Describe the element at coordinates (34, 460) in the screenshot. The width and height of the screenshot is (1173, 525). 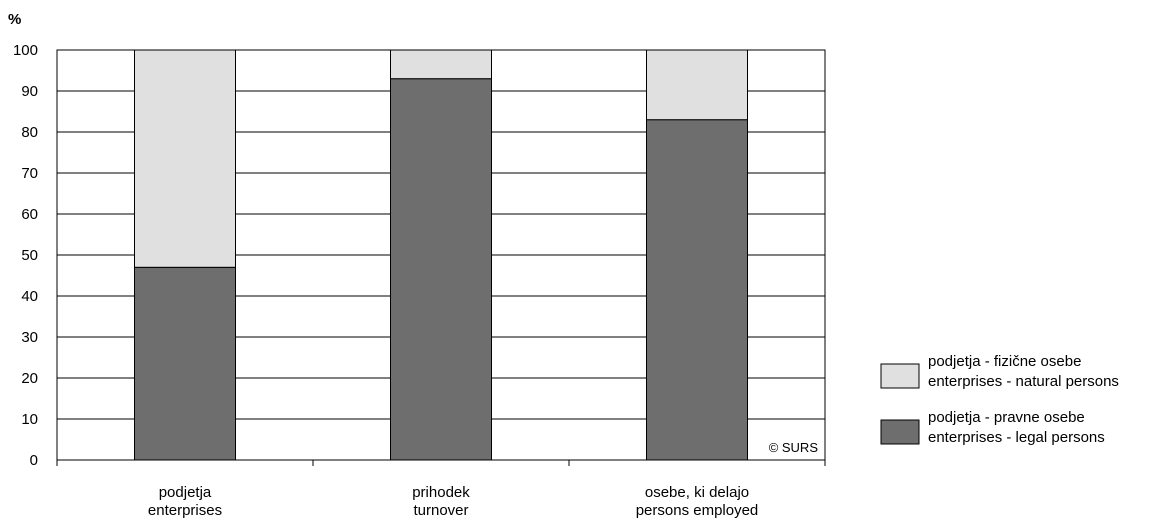
I see `y-tick-label: 0` at that location.